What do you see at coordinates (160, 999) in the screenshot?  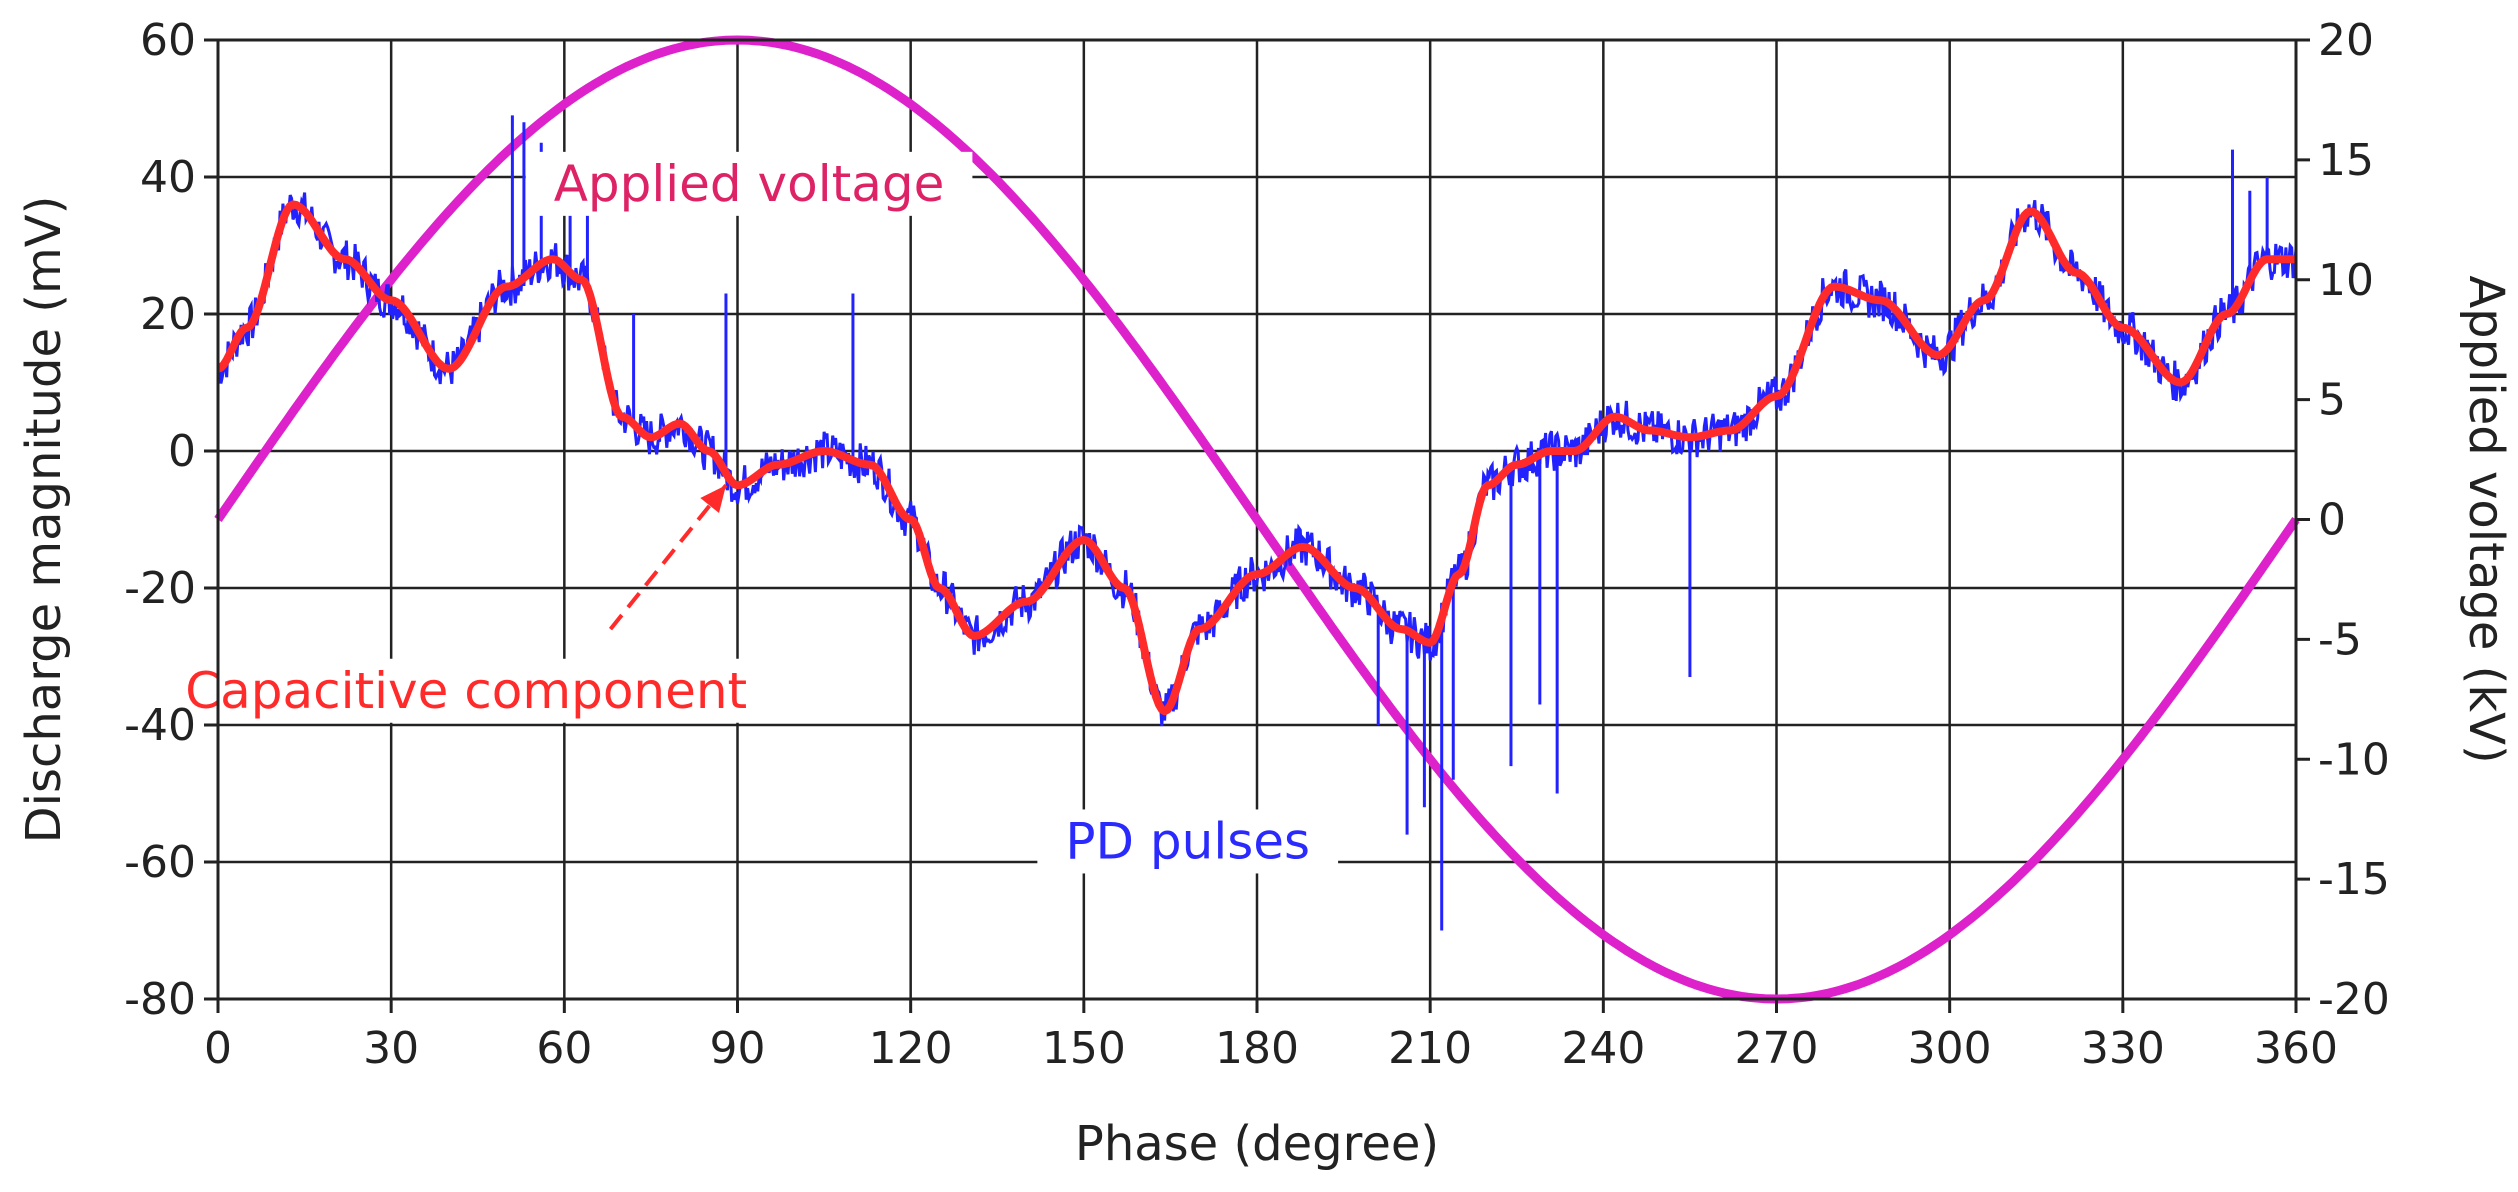 I see `y-tick-label: -80` at bounding box center [160, 999].